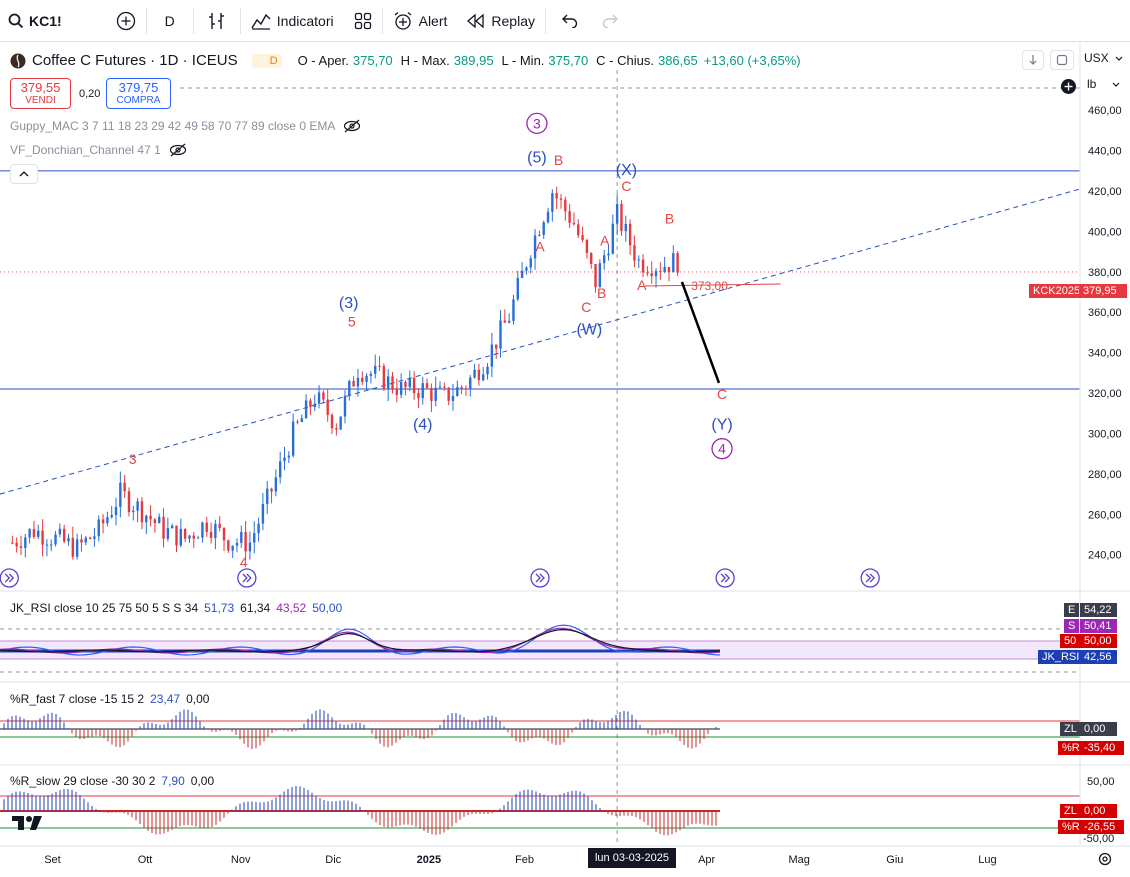 The height and width of the screenshot is (877, 1130). What do you see at coordinates (1105, 556) in the screenshot?
I see `price-tick-label: 240,00` at bounding box center [1105, 556].